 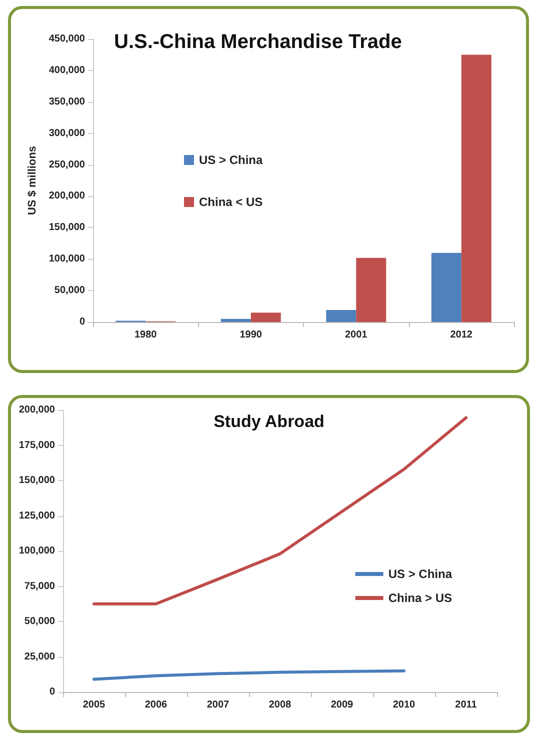 What do you see at coordinates (67, 102) in the screenshot?
I see `y-tick-label: 350,000` at bounding box center [67, 102].